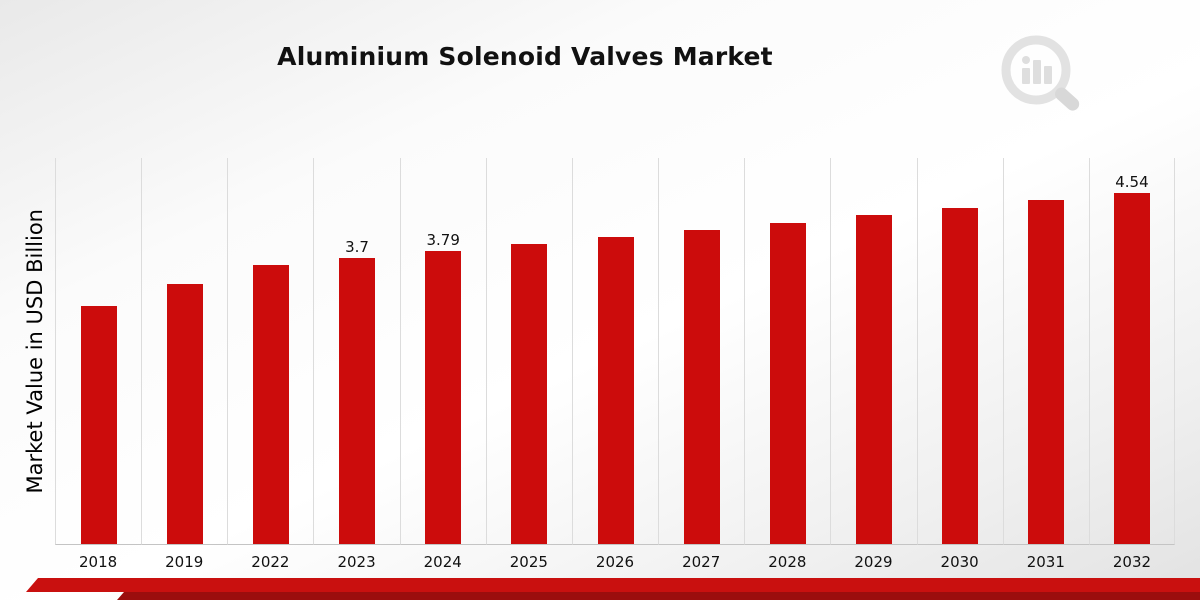 This screenshot has width=1200, height=600. I want to click on x-tick-label: 2025, so click(528, 562).